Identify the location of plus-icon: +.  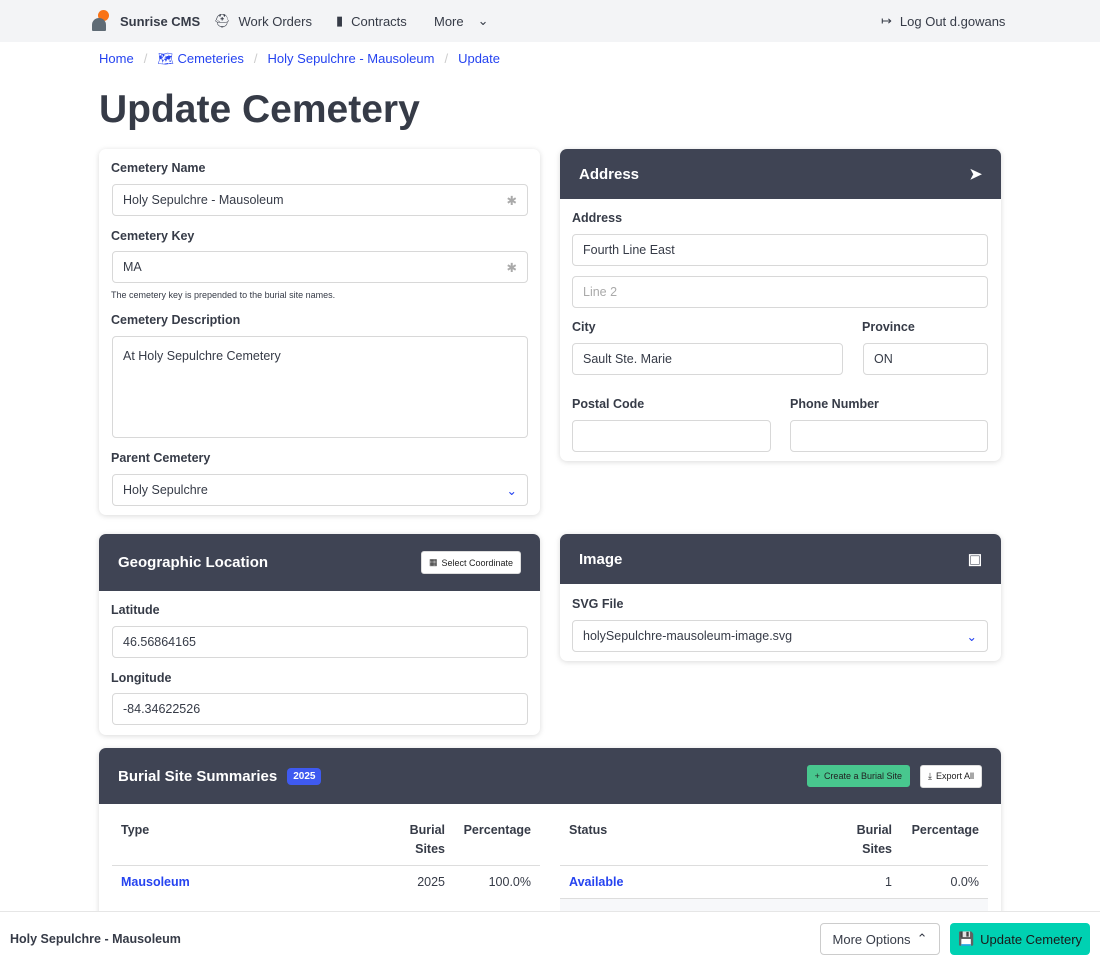
(817, 776).